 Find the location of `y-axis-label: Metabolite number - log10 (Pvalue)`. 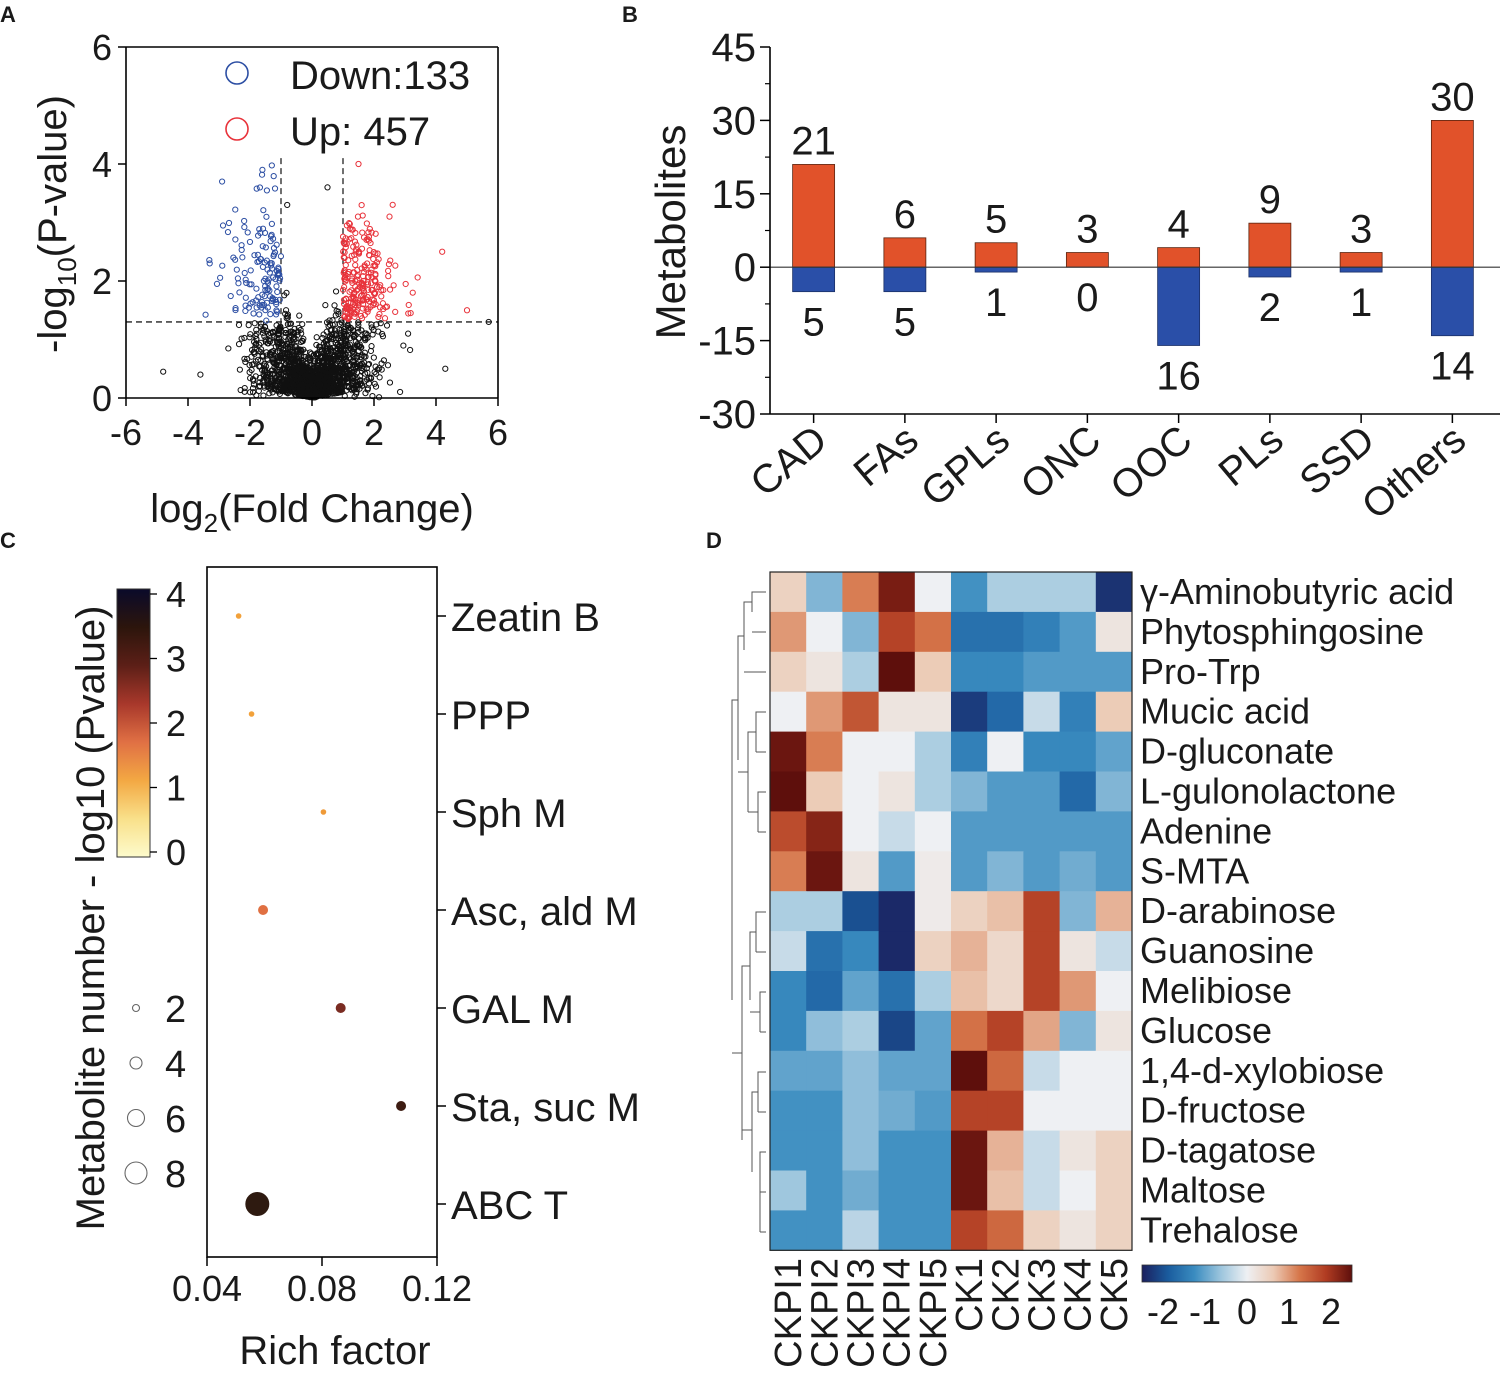

y-axis-label: Metabolite number - log10 (Pvalue) is located at coordinates (91, 918).